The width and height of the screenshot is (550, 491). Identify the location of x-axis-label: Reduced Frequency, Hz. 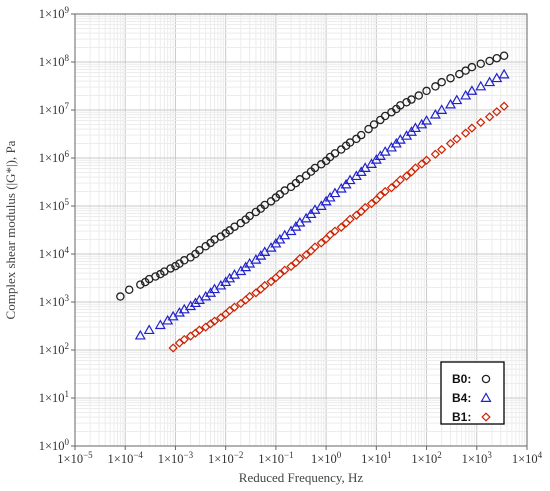
(301, 477).